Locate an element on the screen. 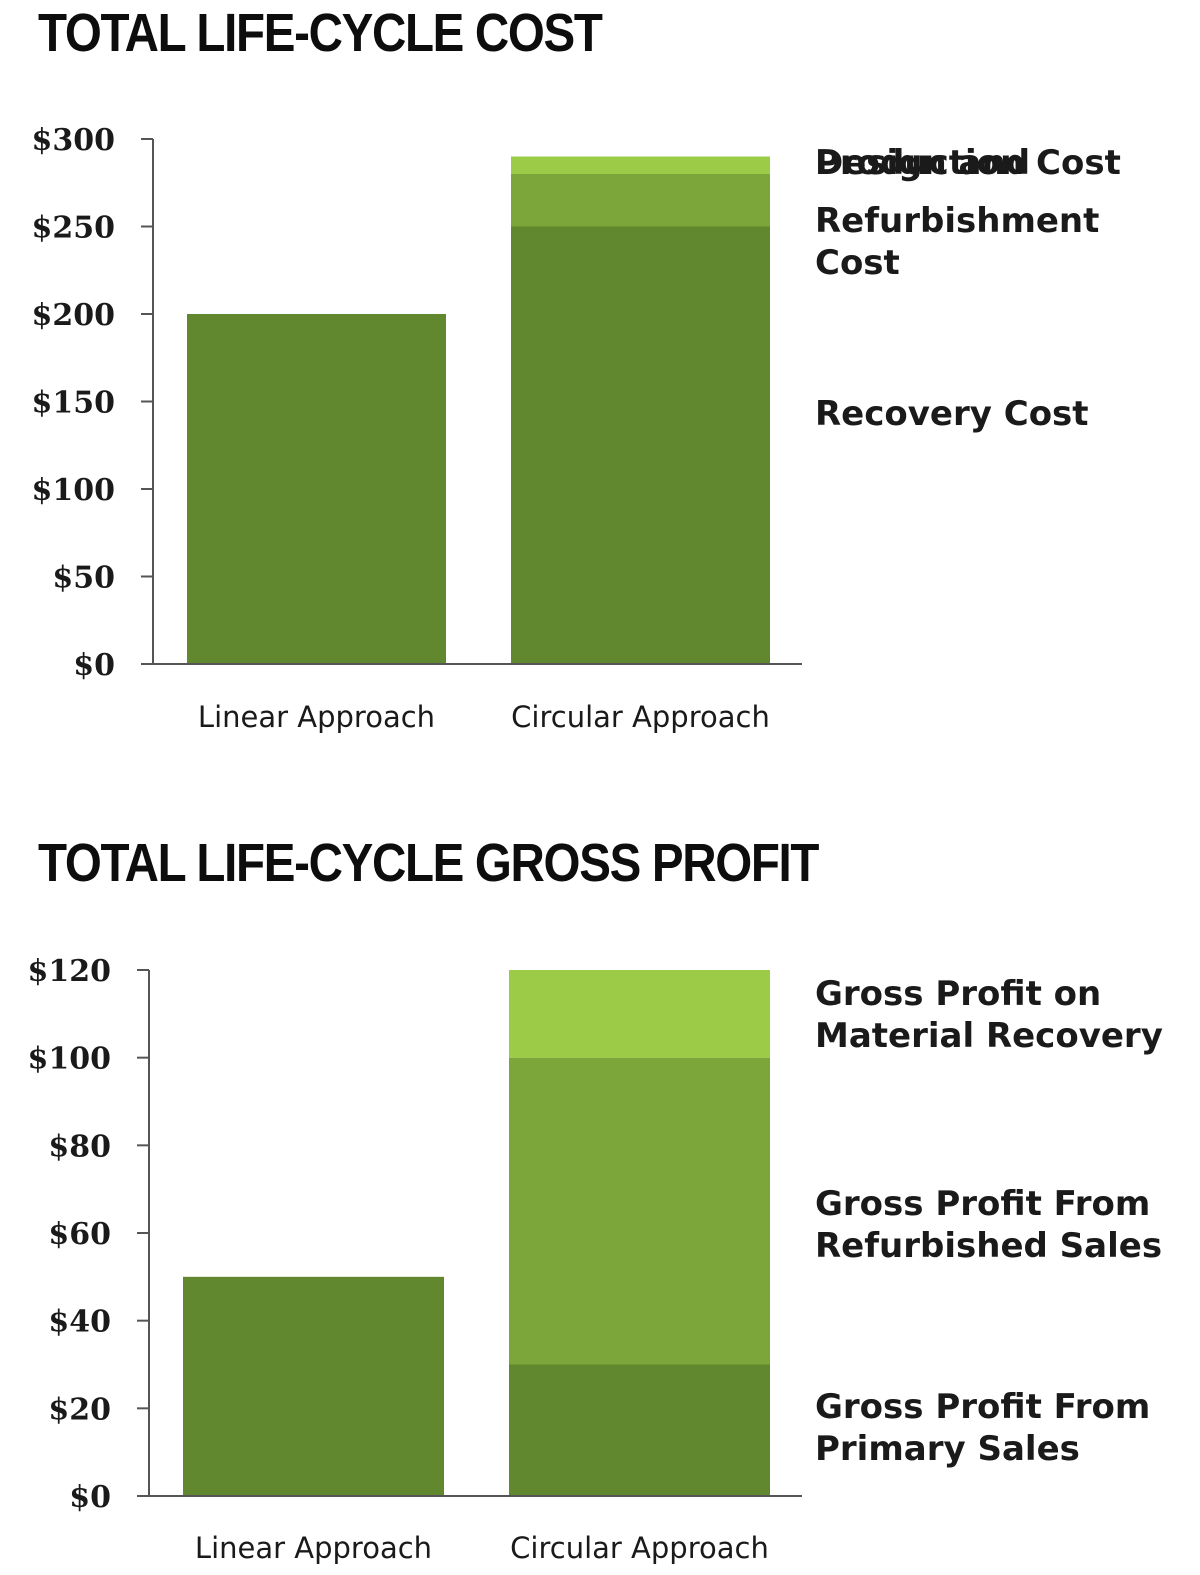 The height and width of the screenshot is (1575, 1200). y-tick-label: $50 is located at coordinates (83, 578).